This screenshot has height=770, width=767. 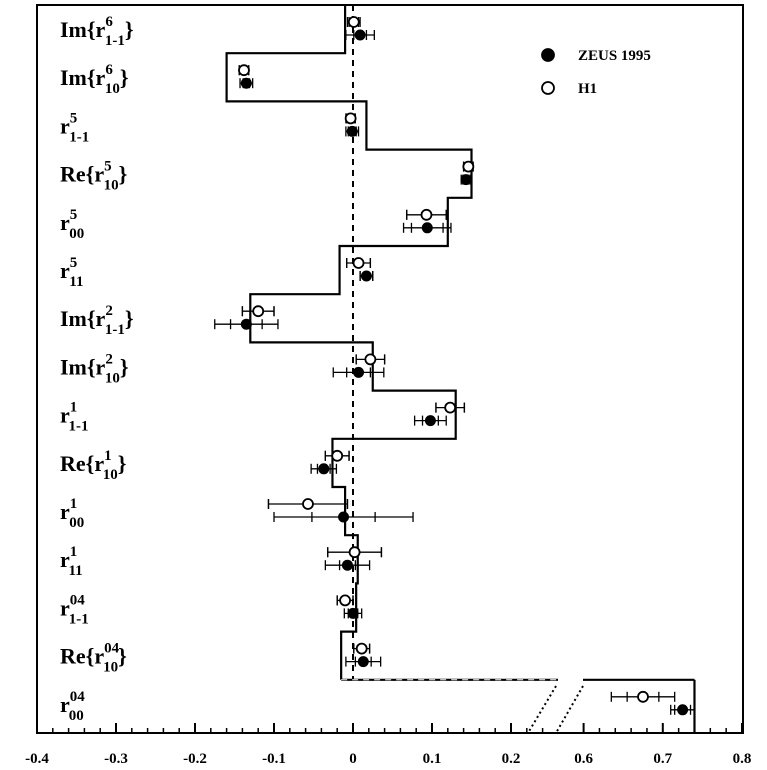 What do you see at coordinates (109, 70) in the screenshot?
I see `row-label-sup: 6` at bounding box center [109, 70].